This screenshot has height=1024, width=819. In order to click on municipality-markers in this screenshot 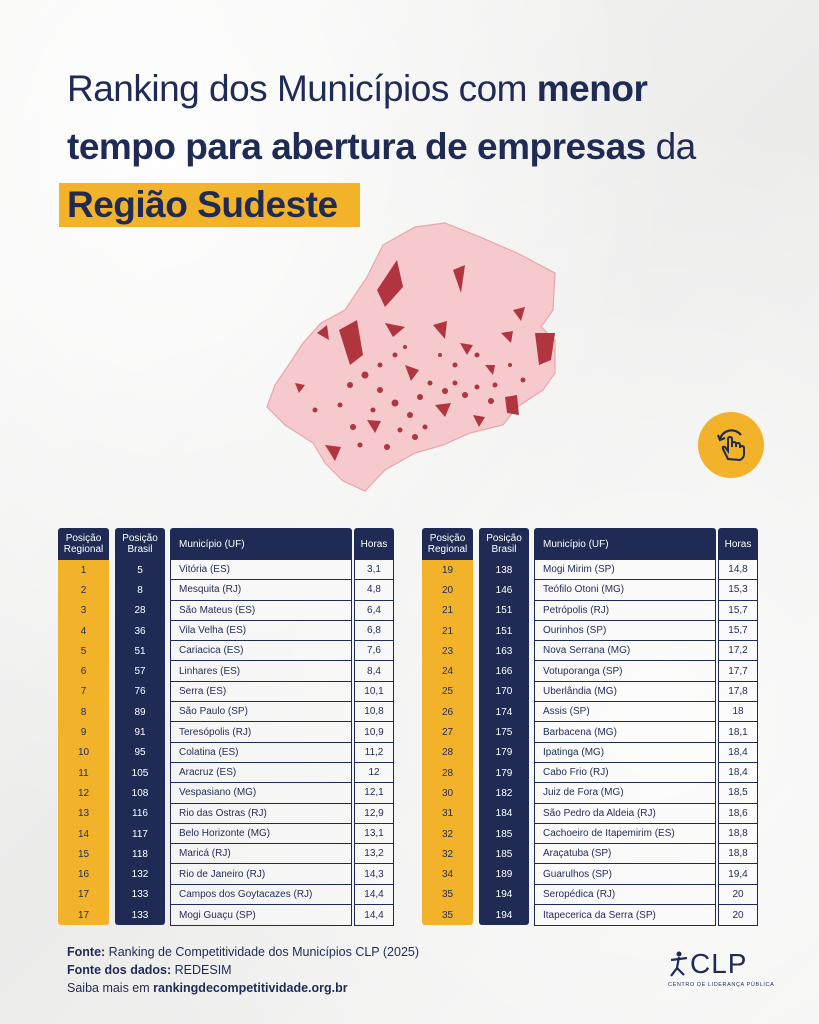, I will do `click(425, 360)`.